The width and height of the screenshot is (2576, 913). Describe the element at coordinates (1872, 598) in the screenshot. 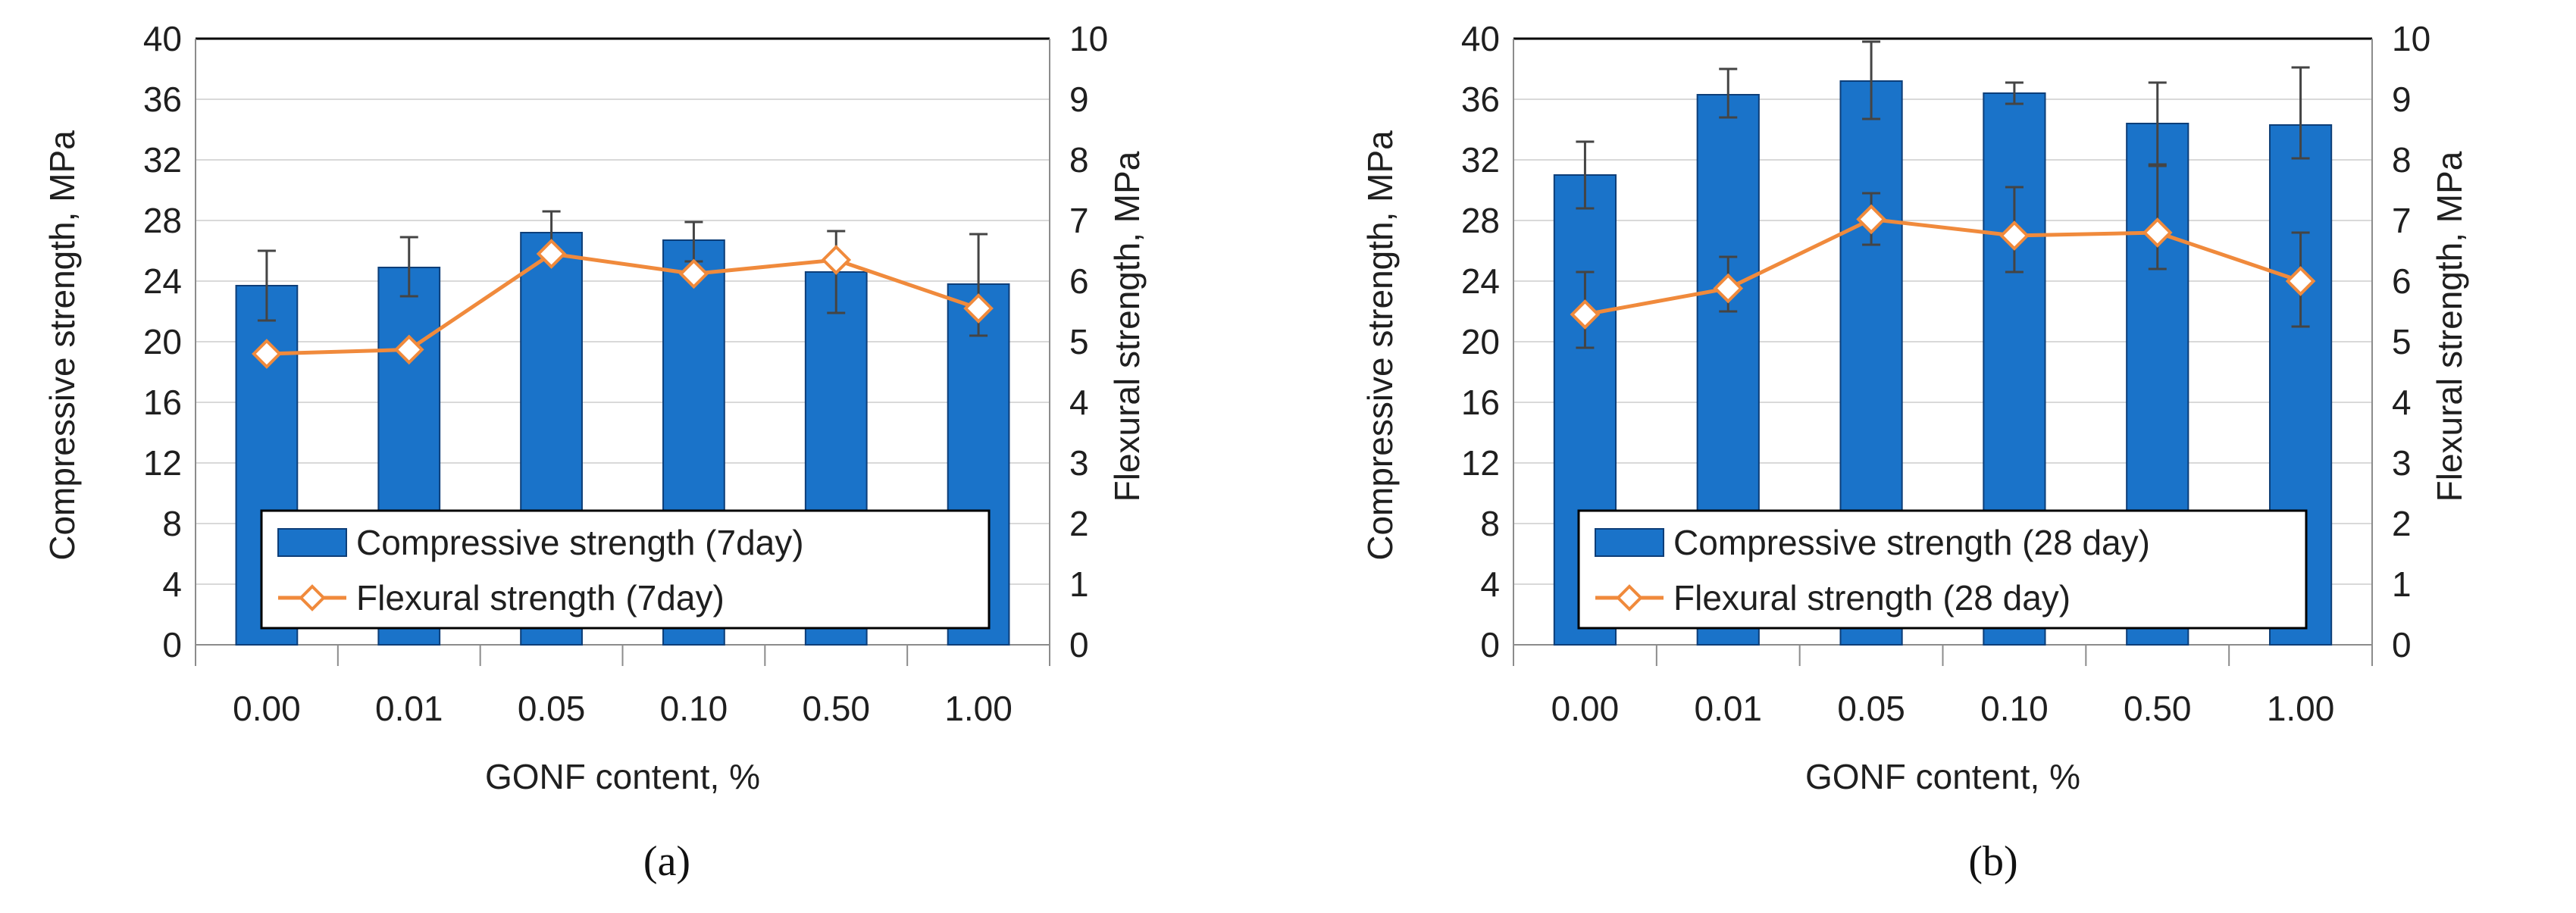

I see `legend-label: Flexural strength (28 day)` at that location.